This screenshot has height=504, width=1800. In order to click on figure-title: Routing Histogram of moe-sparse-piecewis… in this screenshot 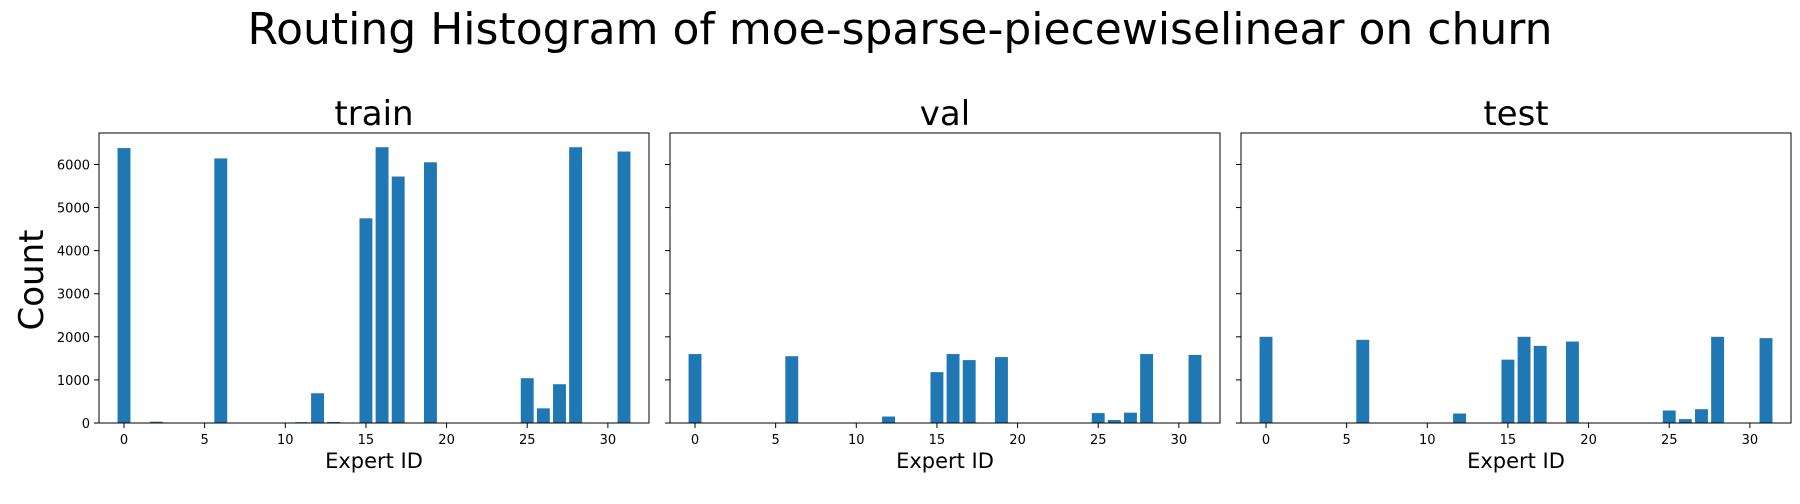, I will do `click(900, 29)`.